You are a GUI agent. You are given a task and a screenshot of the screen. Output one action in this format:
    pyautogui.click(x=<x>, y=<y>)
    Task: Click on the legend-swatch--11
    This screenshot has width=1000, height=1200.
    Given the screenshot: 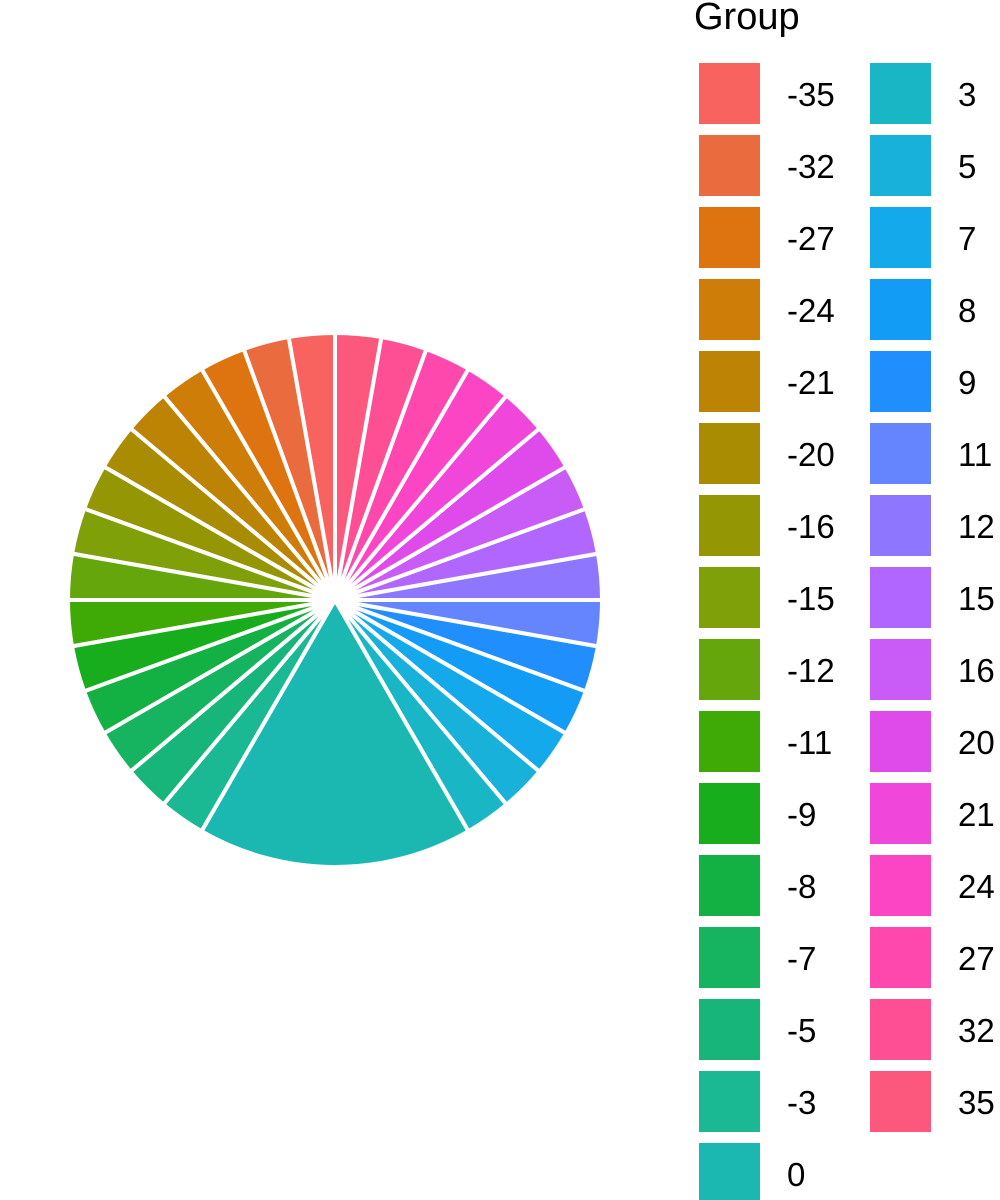 What is the action you would take?
    pyautogui.click(x=729, y=741)
    